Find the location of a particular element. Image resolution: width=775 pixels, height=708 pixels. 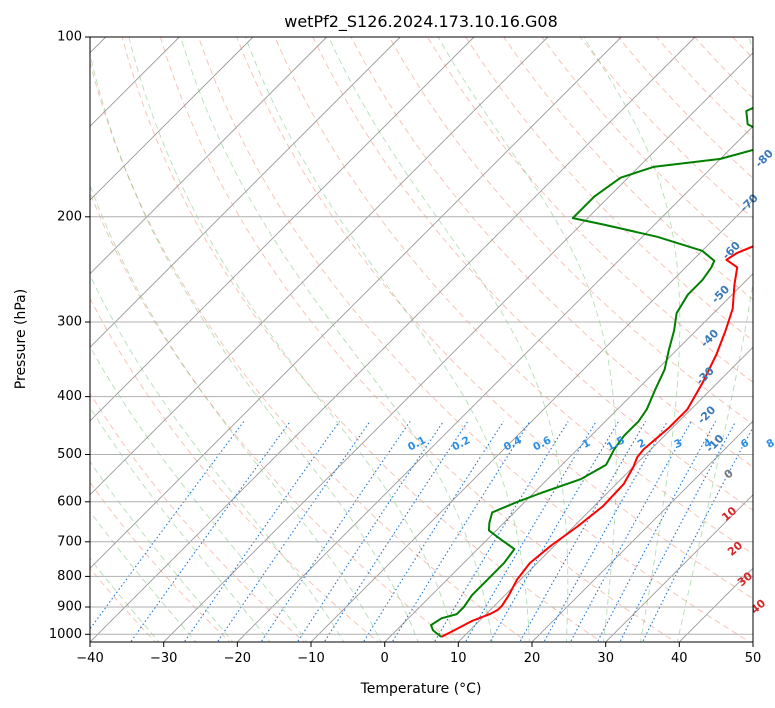

y-axis: 100 200 300 400 500 600 700 800 900 1000 is located at coordinates (69, 336).